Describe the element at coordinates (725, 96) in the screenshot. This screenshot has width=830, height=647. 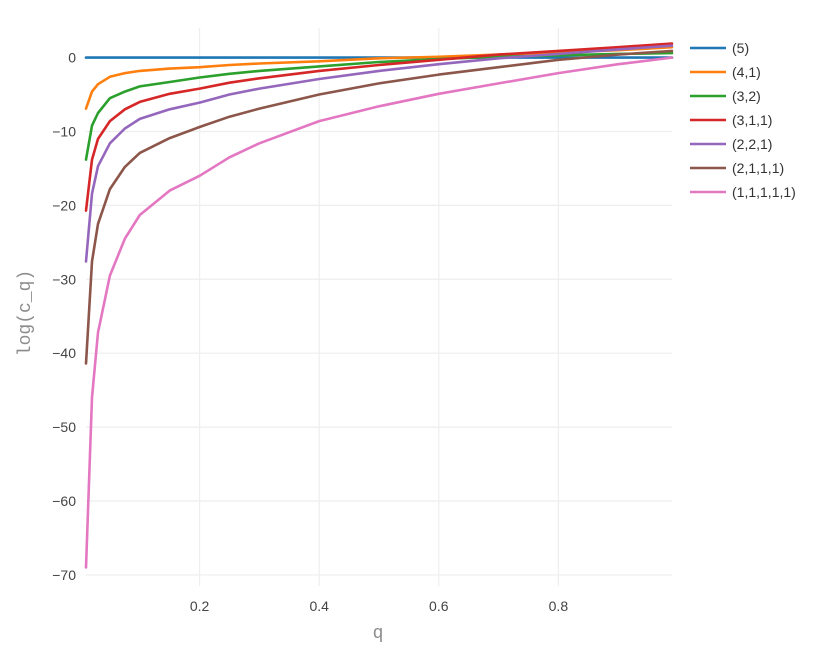
I see `legend-item: (3,2)` at that location.